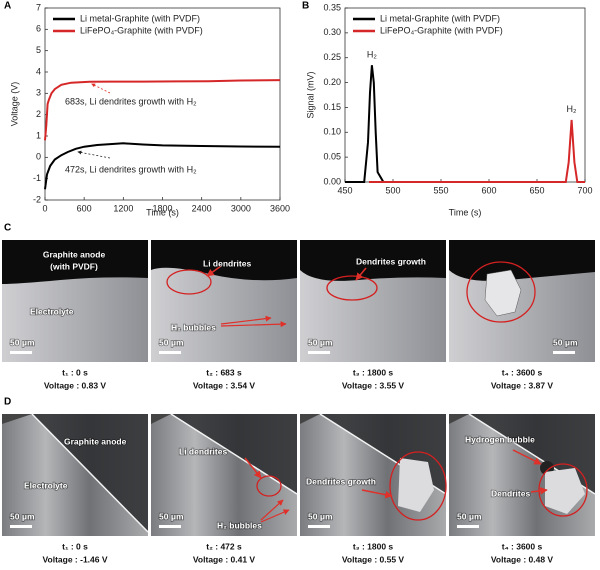 The width and height of the screenshot is (600, 570). I want to click on annotation: 472s, Li dendrites growth with H₂, so click(131, 169).